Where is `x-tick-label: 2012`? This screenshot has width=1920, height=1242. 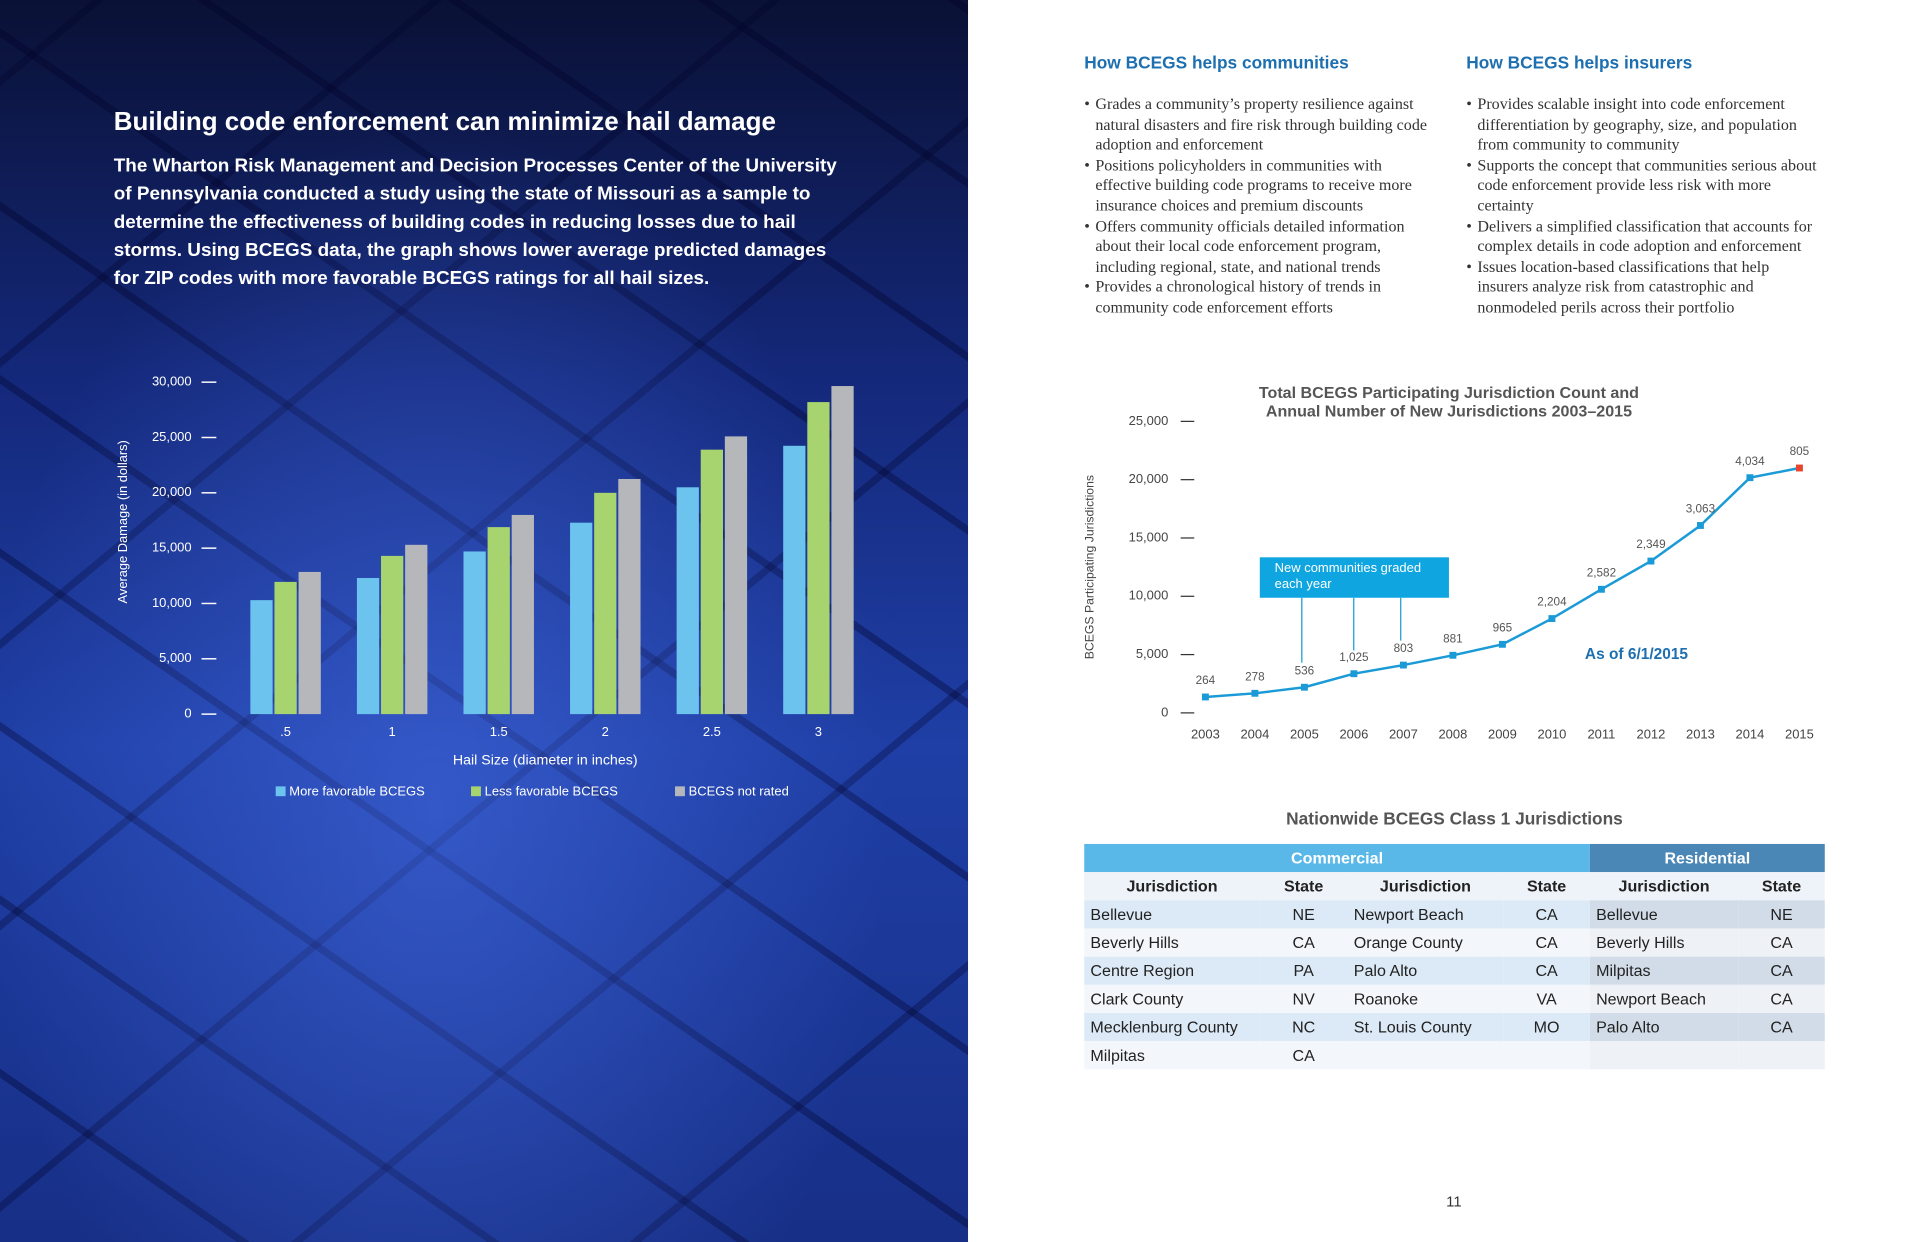 x-tick-label: 2012 is located at coordinates (1650, 733).